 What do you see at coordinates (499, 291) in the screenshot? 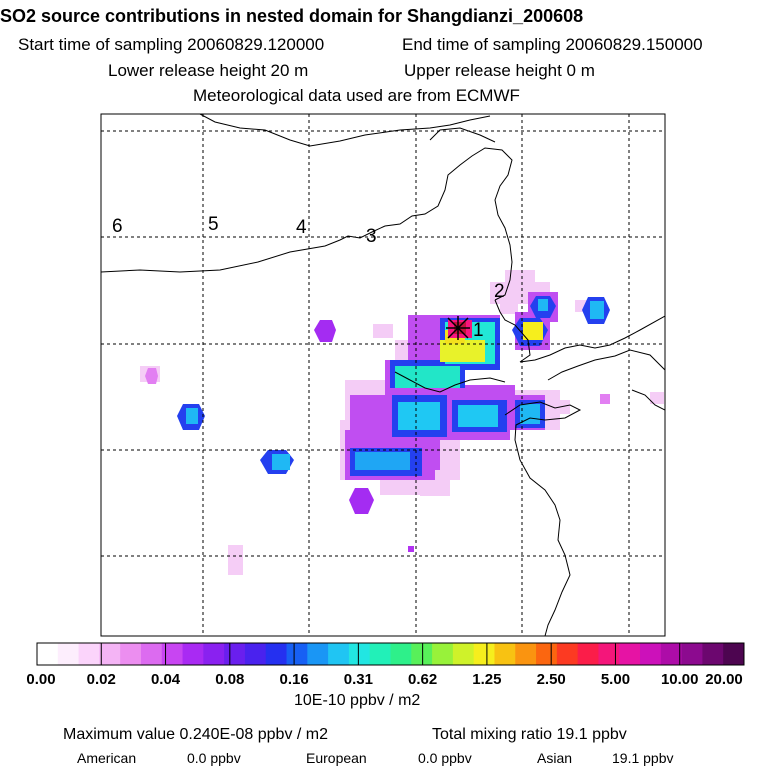
I see `region-label-2: 2` at bounding box center [499, 291].